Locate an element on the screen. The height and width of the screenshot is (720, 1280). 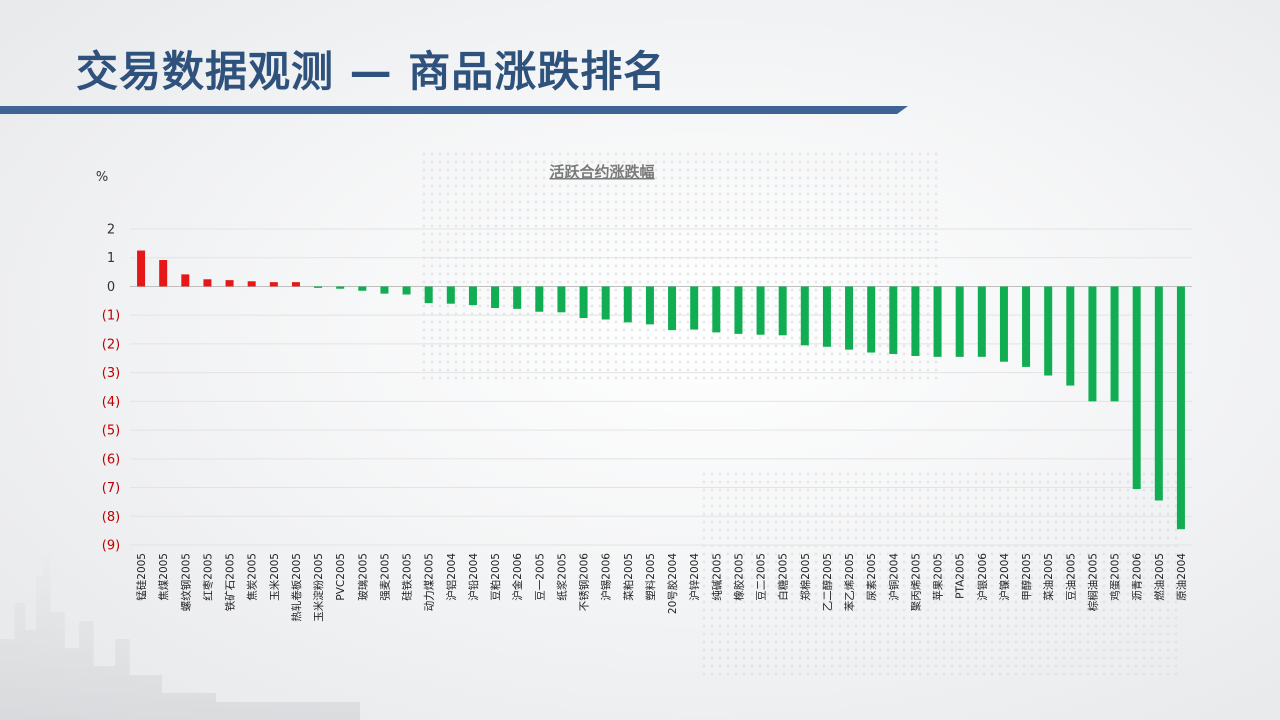
x-tick-label: 原油2004 is located at coordinates (1181, 577).